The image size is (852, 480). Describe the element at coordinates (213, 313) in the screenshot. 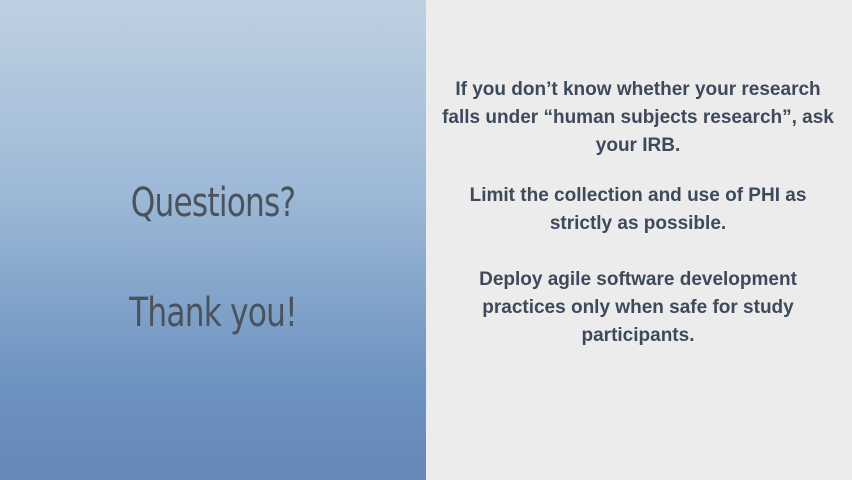

I see `thank-you-heading: Thank you!` at that location.